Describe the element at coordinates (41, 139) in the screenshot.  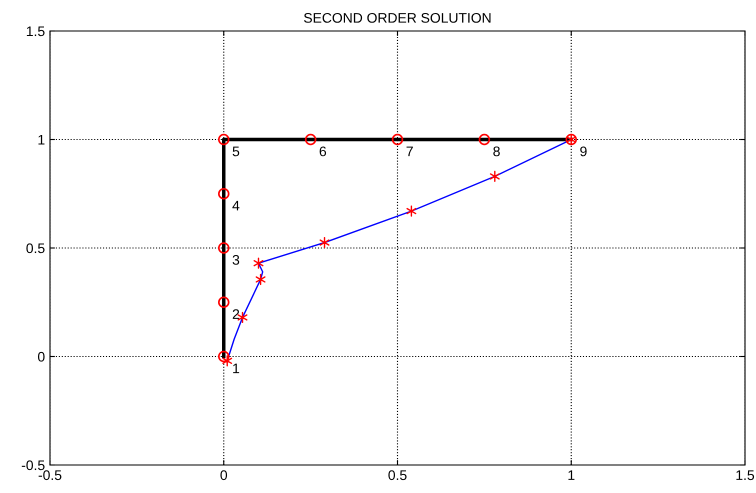
I see `y-tick-label: 1` at that location.